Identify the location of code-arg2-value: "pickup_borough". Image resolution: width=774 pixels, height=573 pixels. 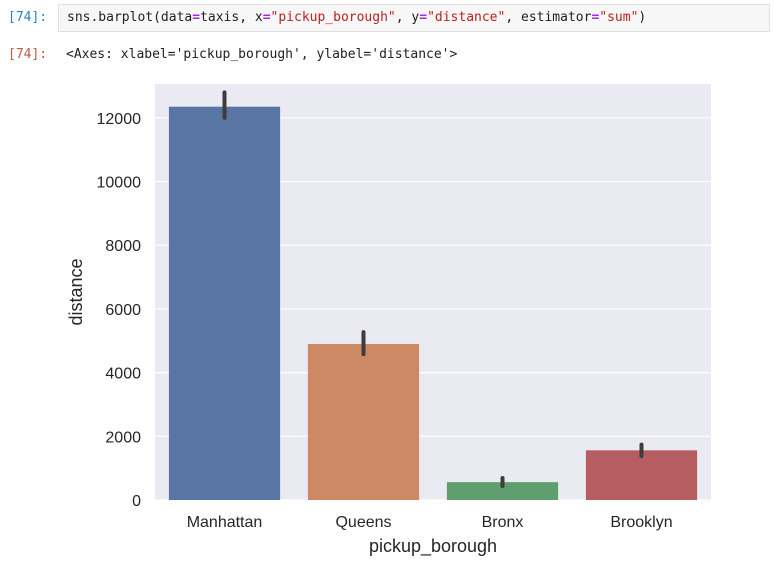
(333, 17).